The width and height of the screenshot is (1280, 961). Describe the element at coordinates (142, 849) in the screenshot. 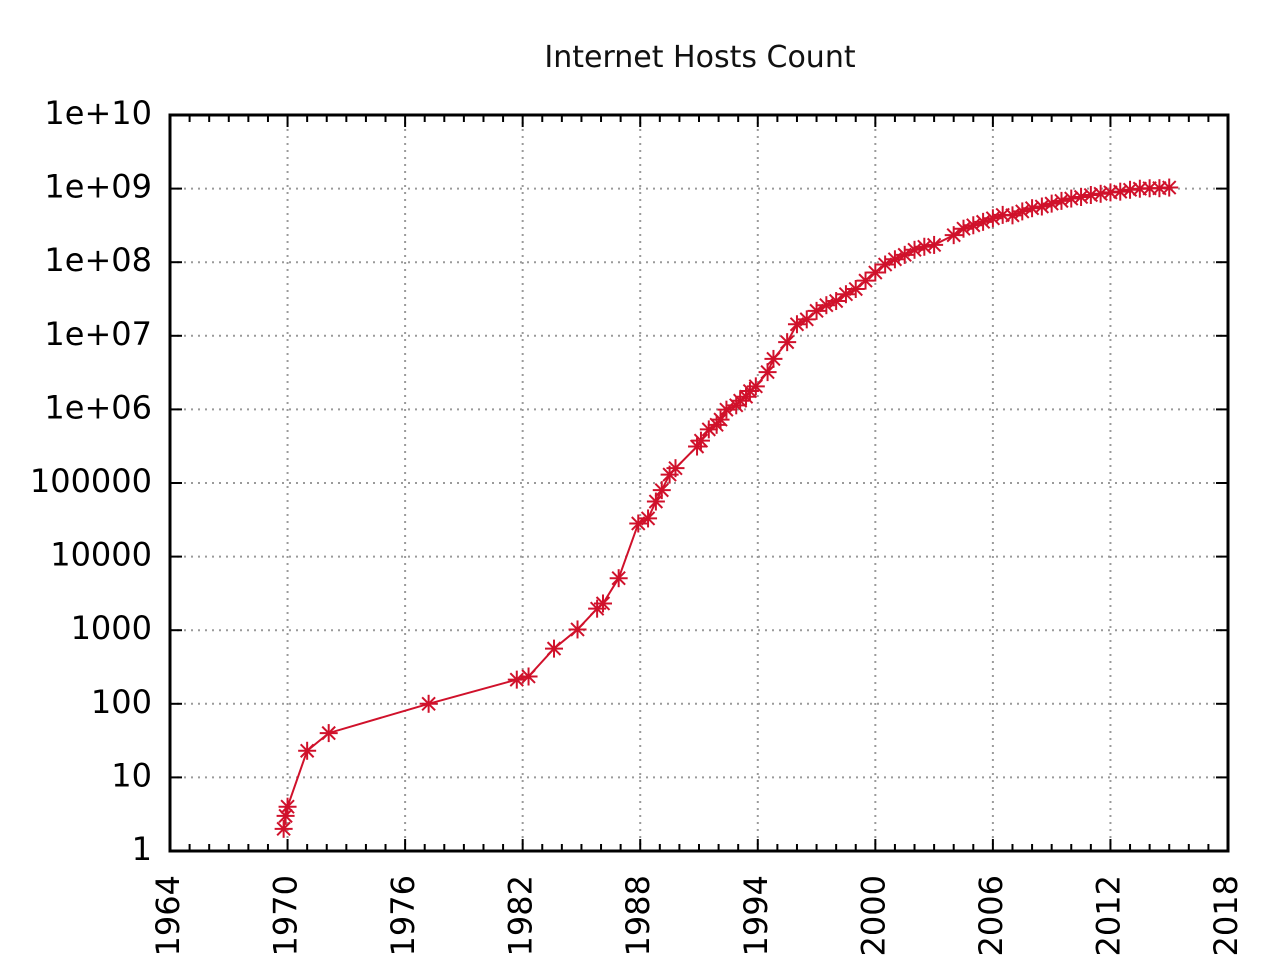

I see `y-tick-label: 1` at that location.